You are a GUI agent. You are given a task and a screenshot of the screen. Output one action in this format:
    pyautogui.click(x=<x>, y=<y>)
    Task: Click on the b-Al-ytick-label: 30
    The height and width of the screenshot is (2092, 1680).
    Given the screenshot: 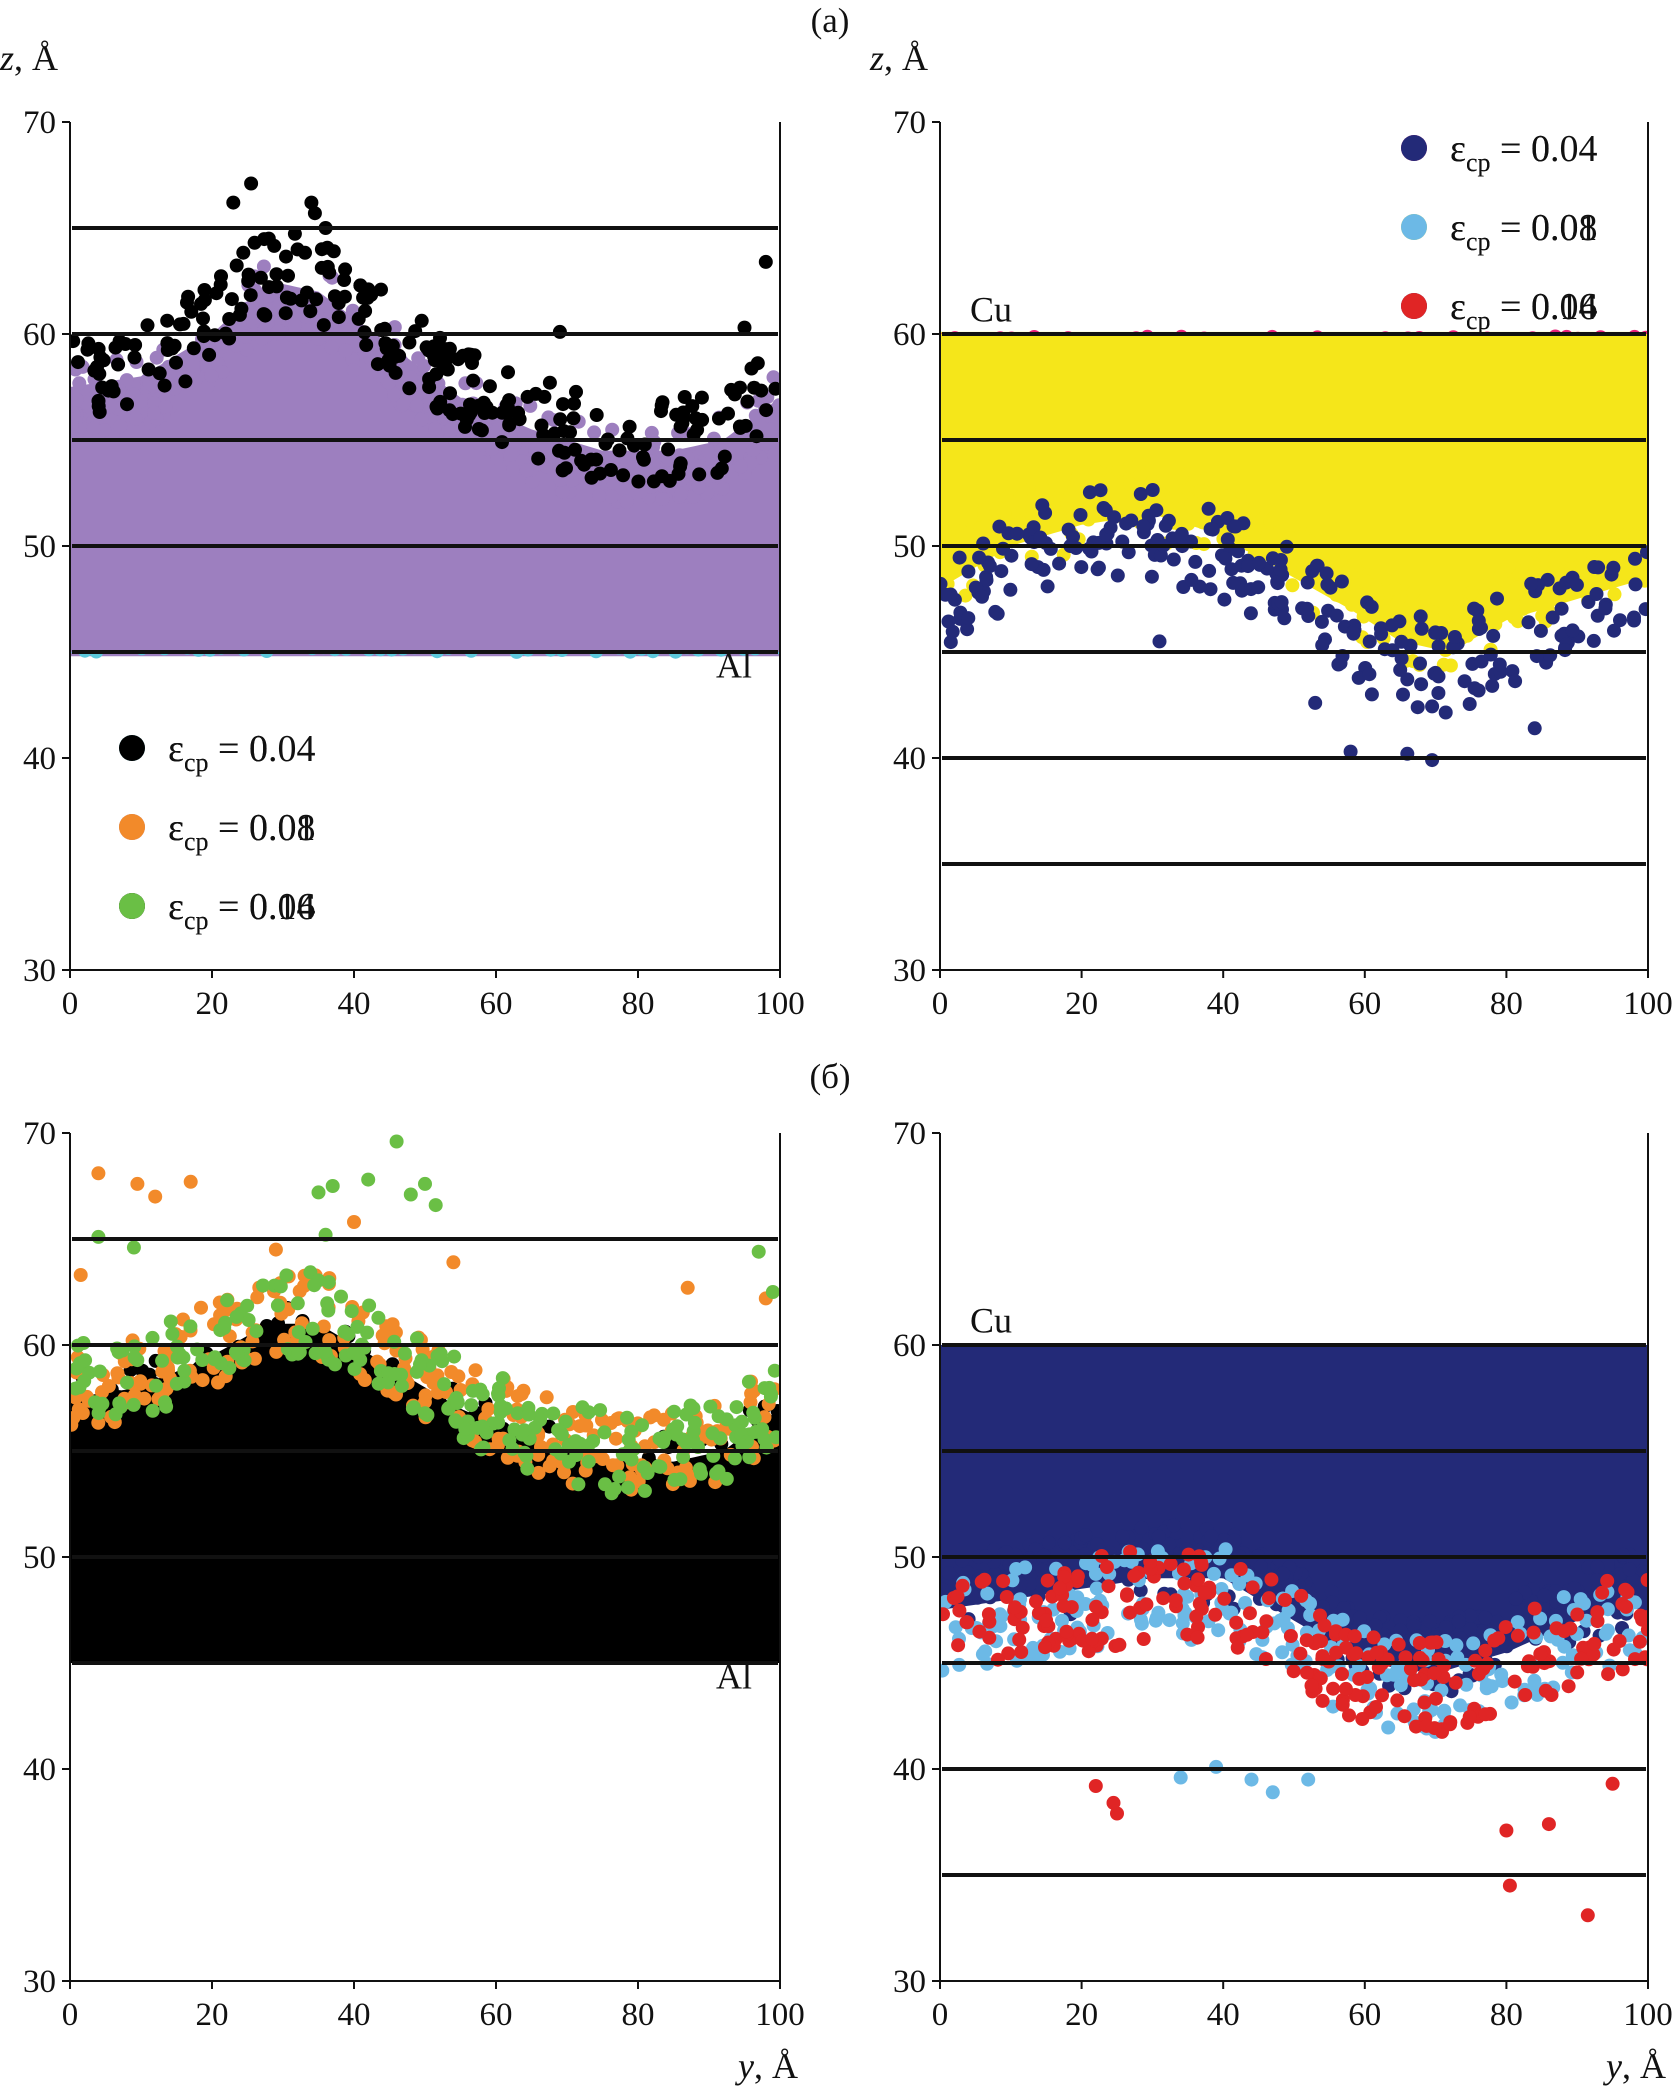 What is the action you would take?
    pyautogui.click(x=39, y=1982)
    